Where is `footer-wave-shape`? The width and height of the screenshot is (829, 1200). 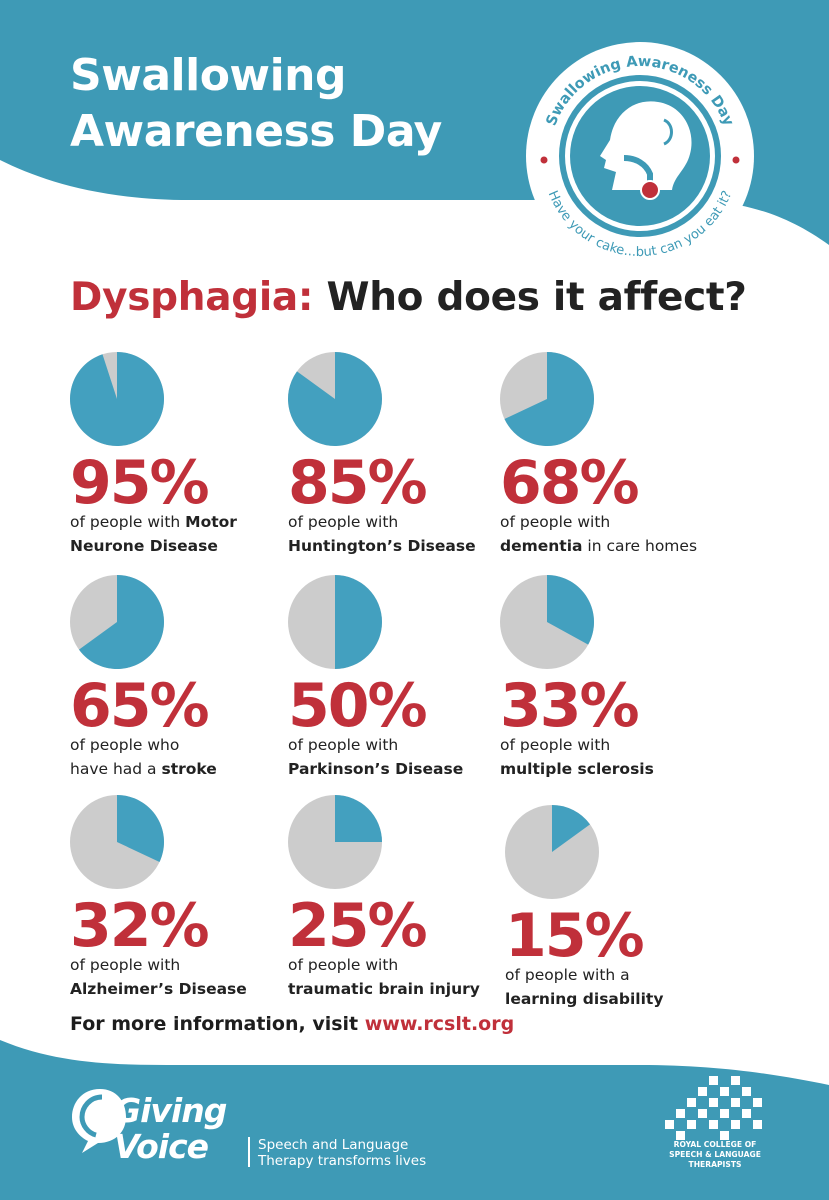
footer-wave-shape is located at coordinates (414, 1120).